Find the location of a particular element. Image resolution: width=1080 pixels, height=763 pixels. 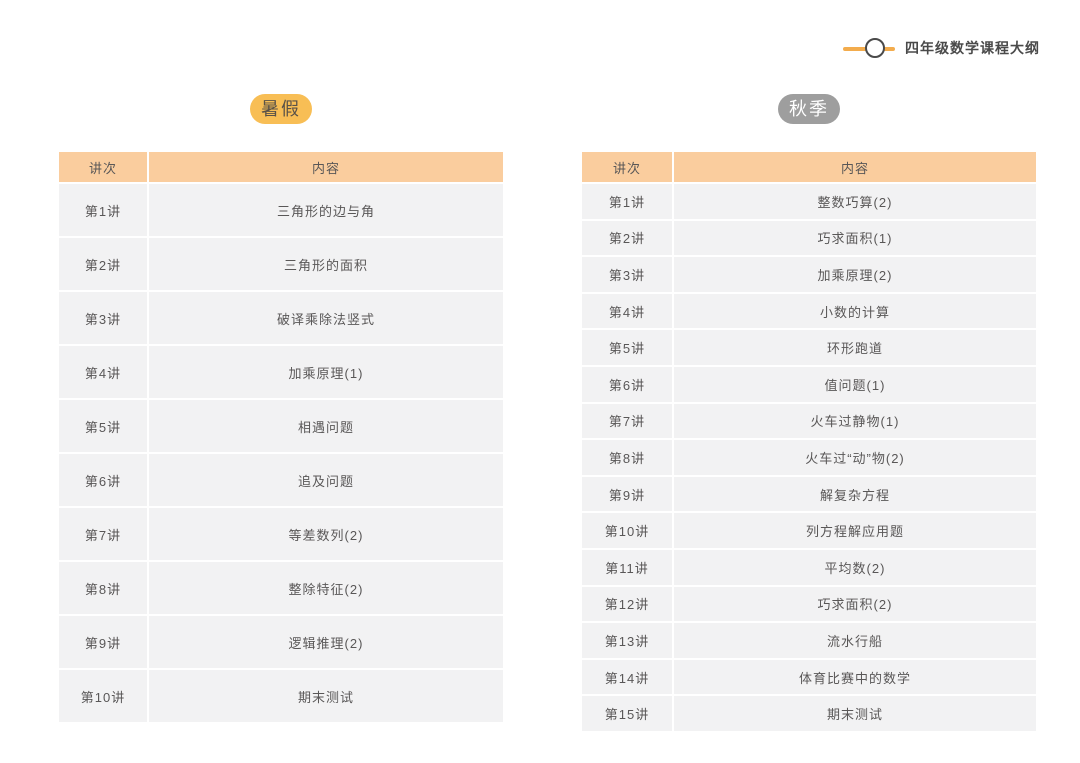

table-row: 第4讲 小数的计算 is located at coordinates (809, 311).